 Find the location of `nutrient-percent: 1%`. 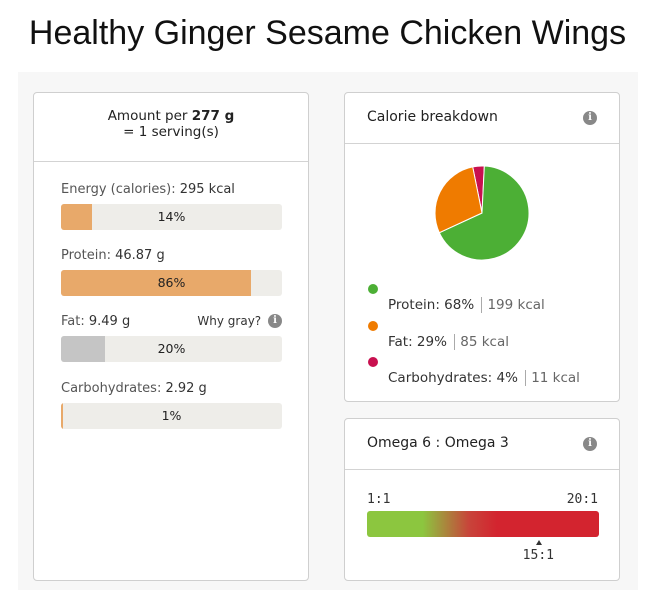

nutrient-percent: 1% is located at coordinates (171, 415).